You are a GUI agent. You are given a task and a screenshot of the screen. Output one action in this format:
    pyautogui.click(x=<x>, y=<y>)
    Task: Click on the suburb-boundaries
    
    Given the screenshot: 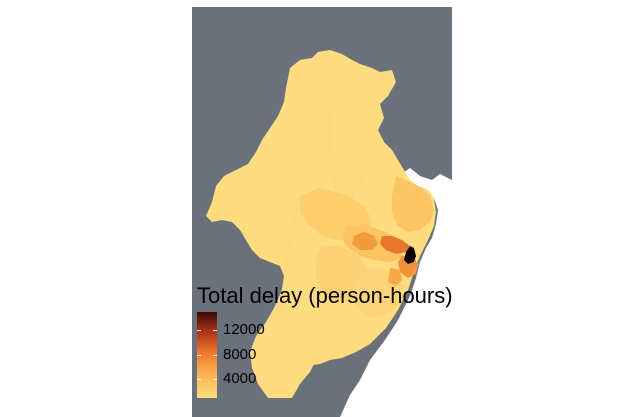 What is the action you would take?
    pyautogui.click(x=345, y=235)
    